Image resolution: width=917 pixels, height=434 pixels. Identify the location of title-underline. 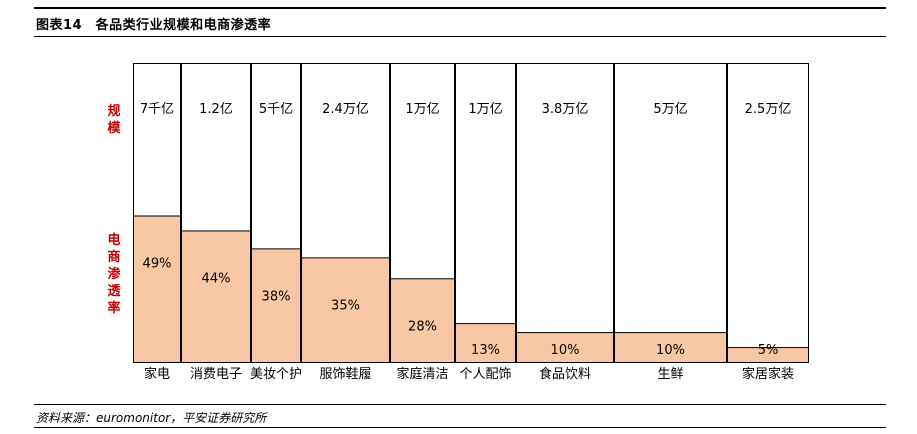
(460, 36).